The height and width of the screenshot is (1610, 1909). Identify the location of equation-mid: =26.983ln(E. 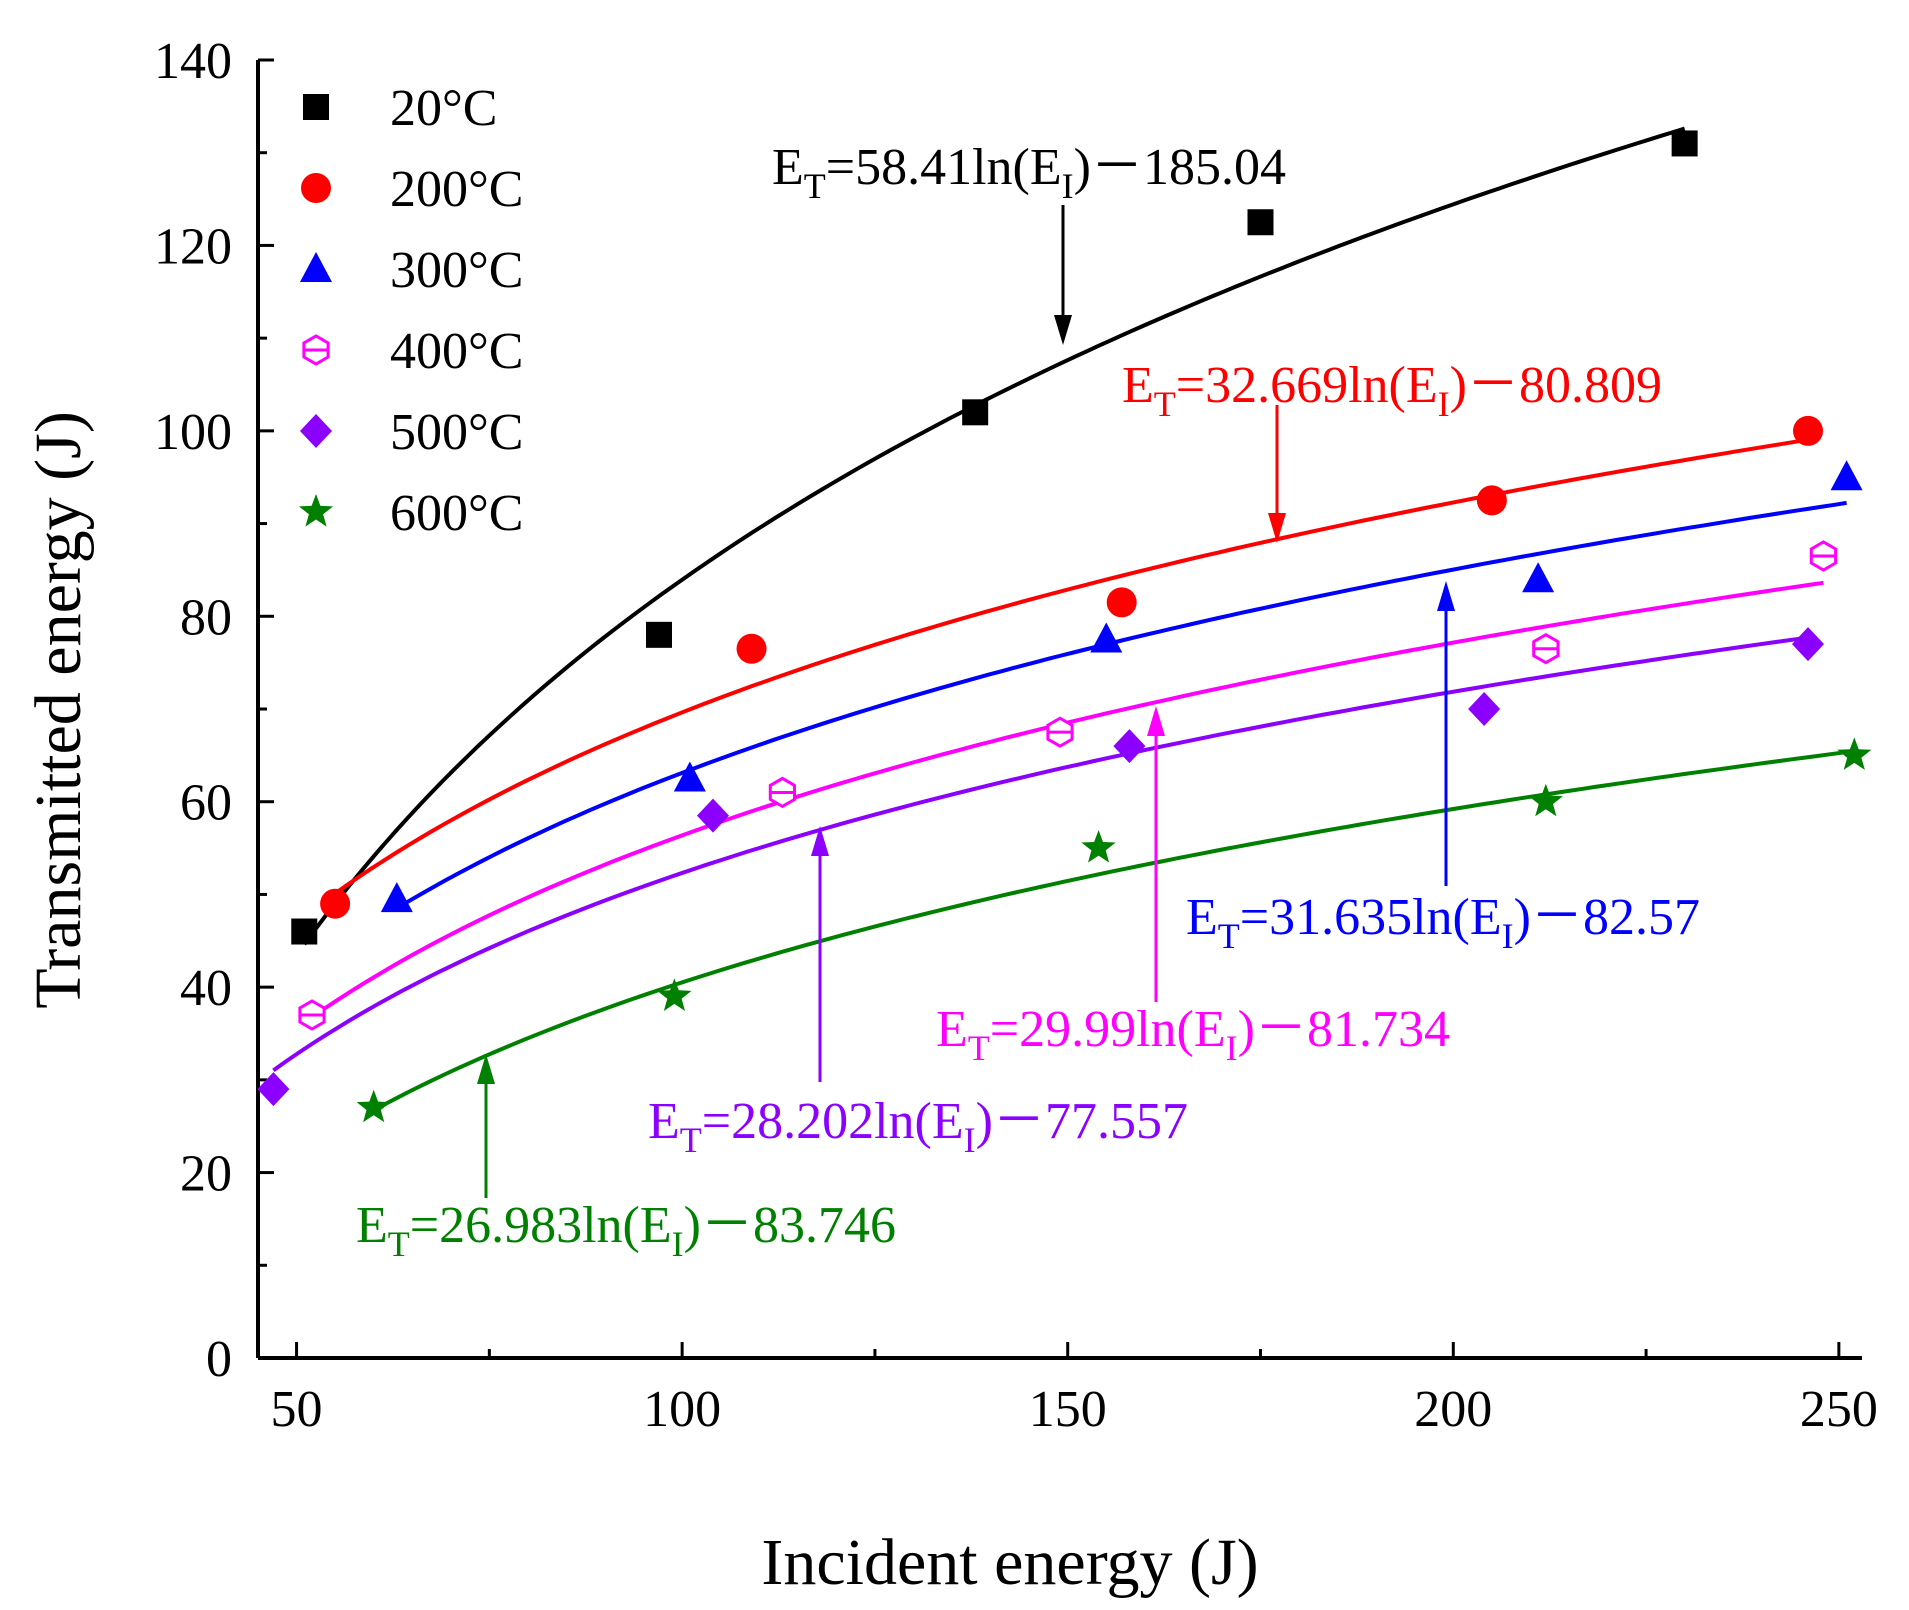
(541, 1225).